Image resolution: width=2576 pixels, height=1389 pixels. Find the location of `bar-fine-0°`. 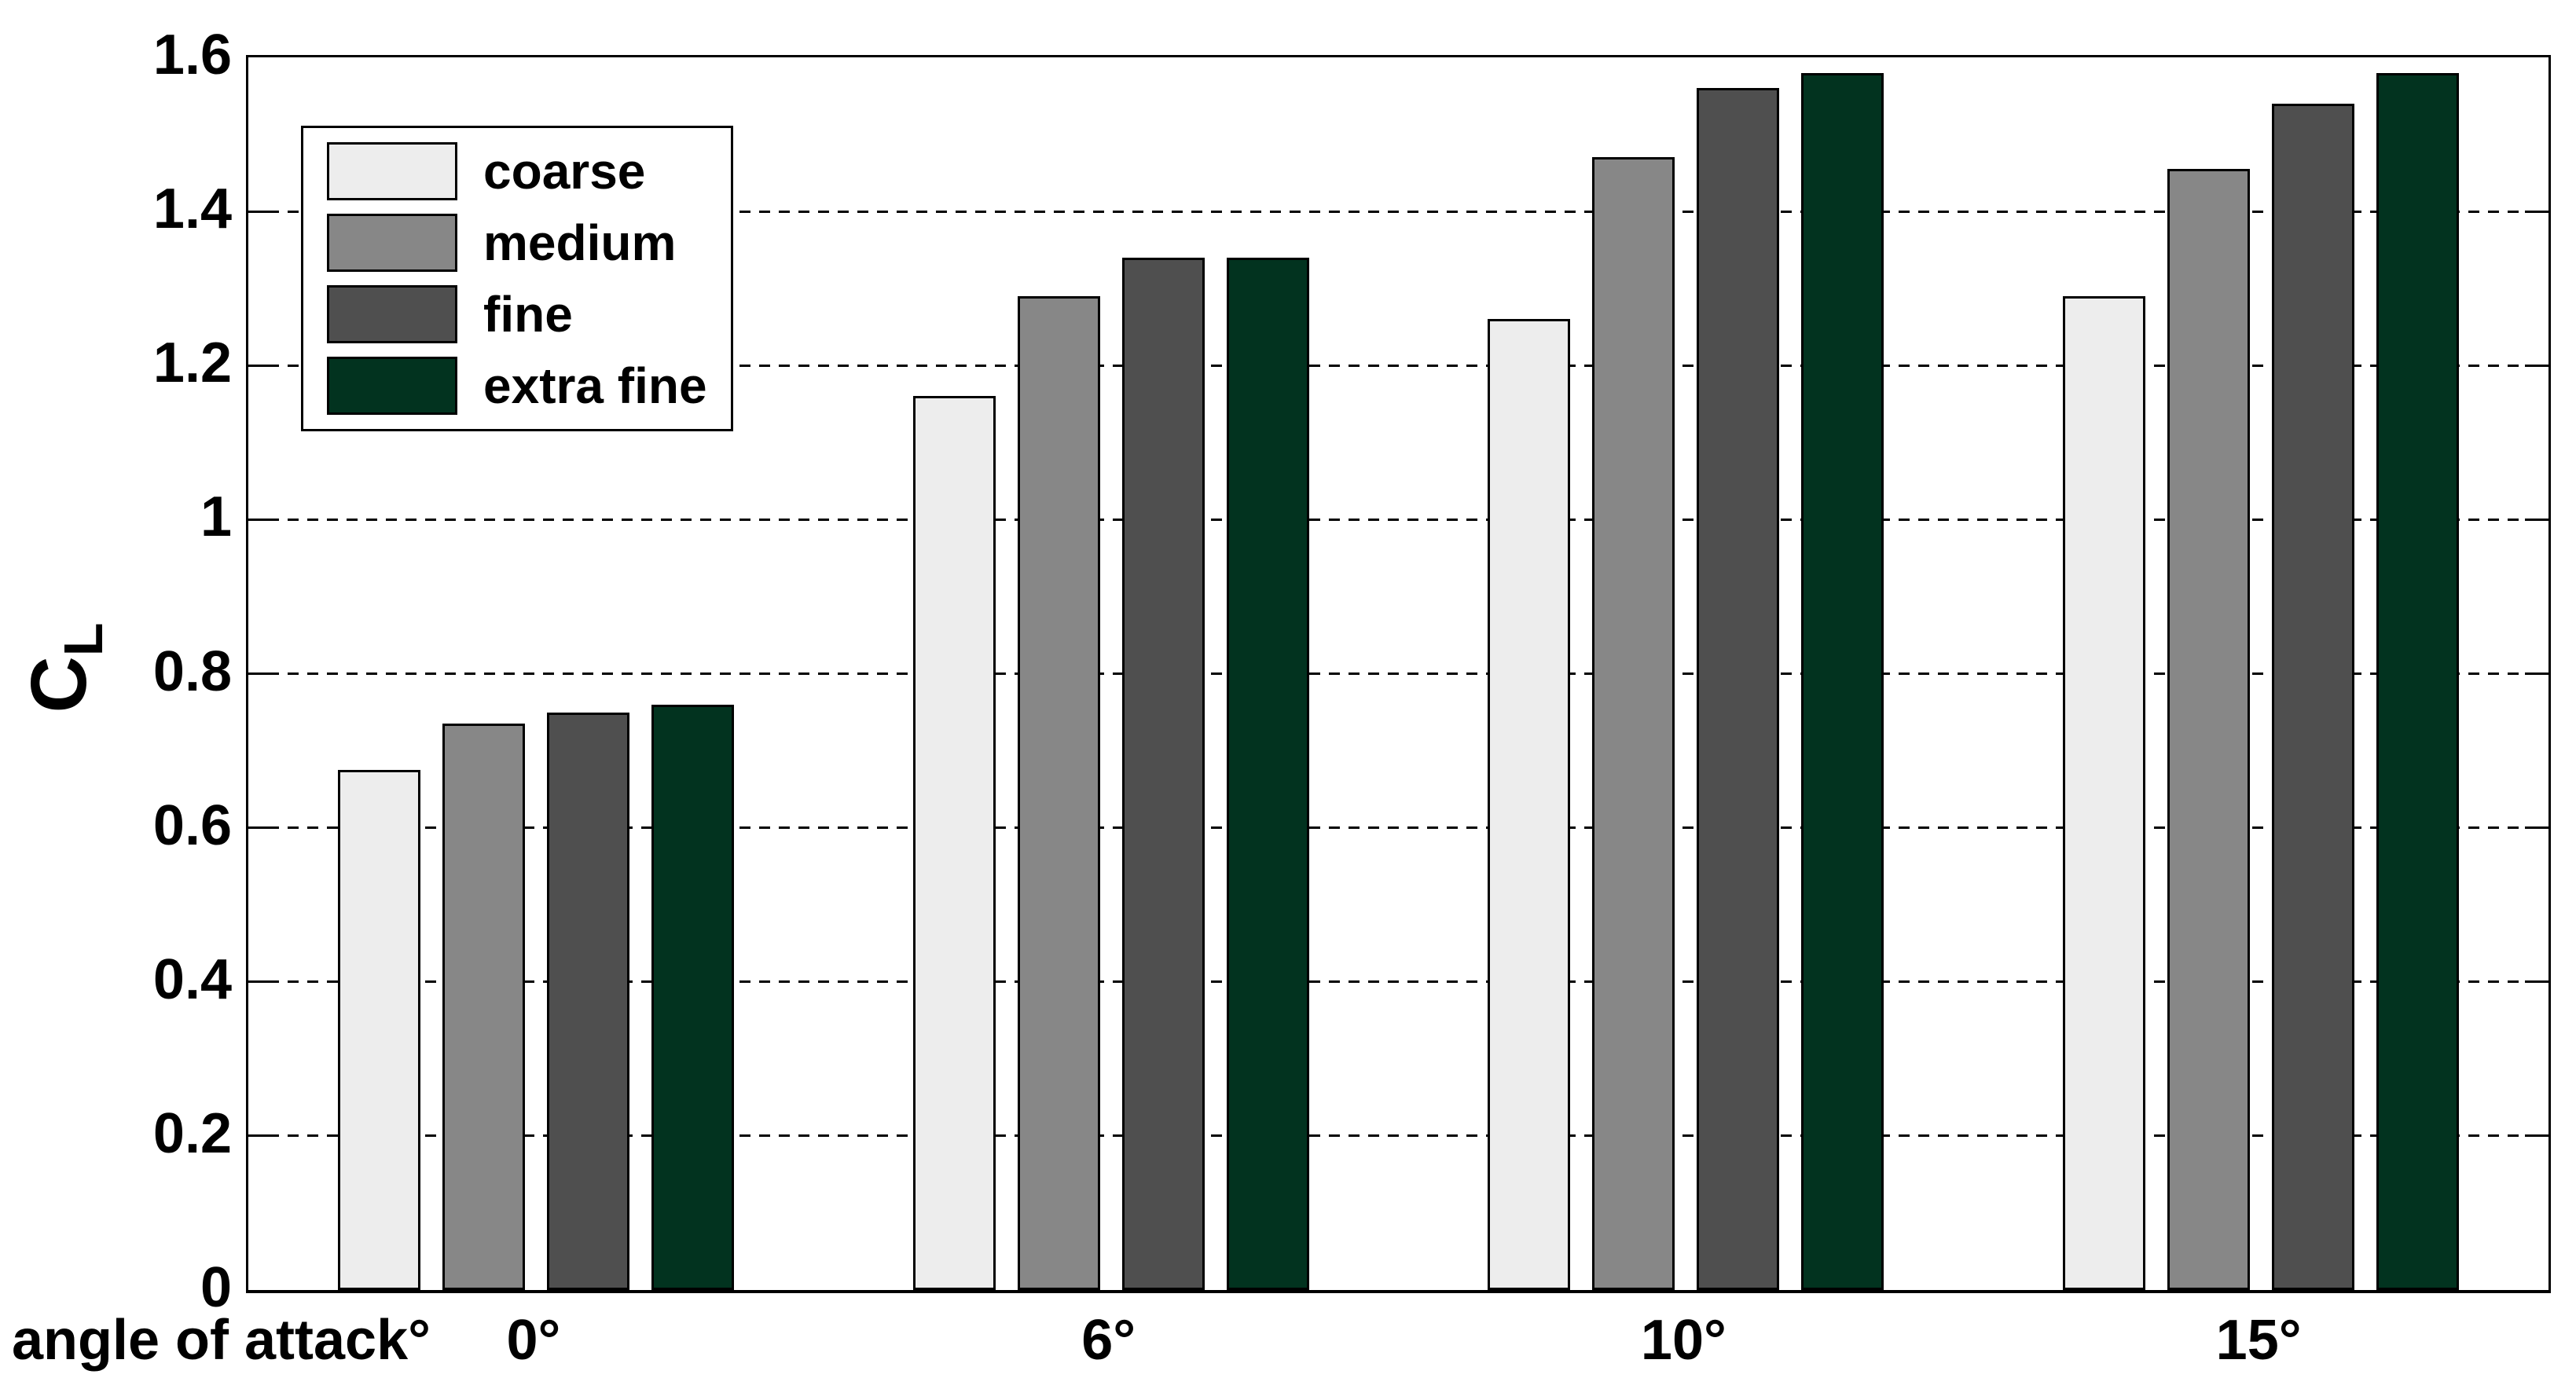

bar-fine-0° is located at coordinates (587, 1001).